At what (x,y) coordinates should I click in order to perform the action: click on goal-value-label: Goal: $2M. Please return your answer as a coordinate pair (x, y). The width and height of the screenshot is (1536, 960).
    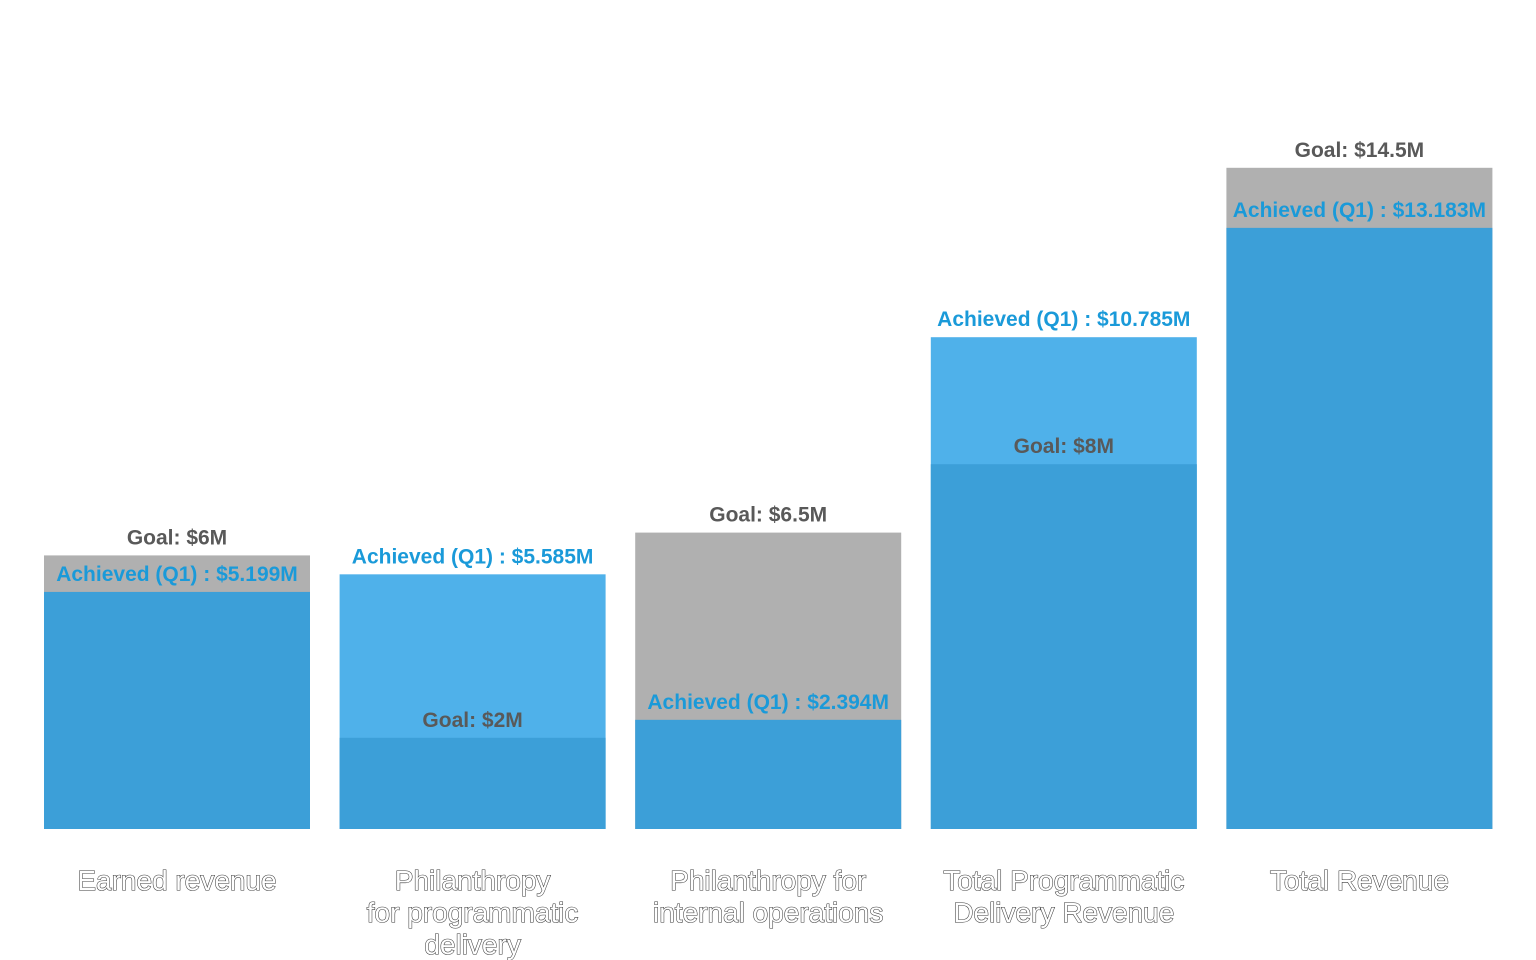
    Looking at the image, I should click on (472, 720).